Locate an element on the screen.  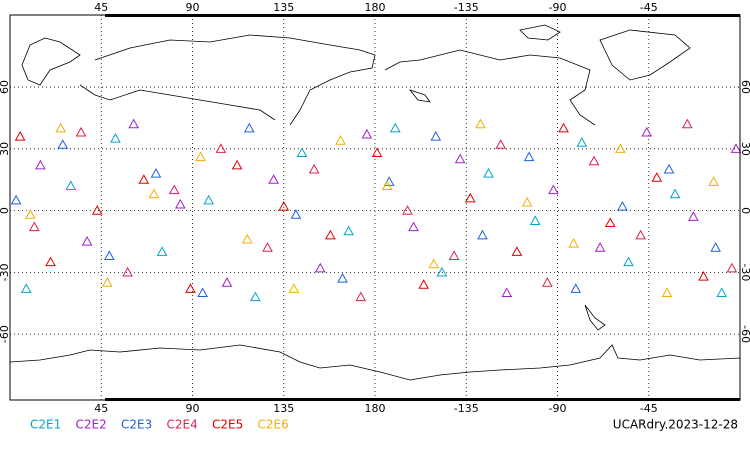
x-tick-label-bottom: 45 is located at coordinates (101, 408).